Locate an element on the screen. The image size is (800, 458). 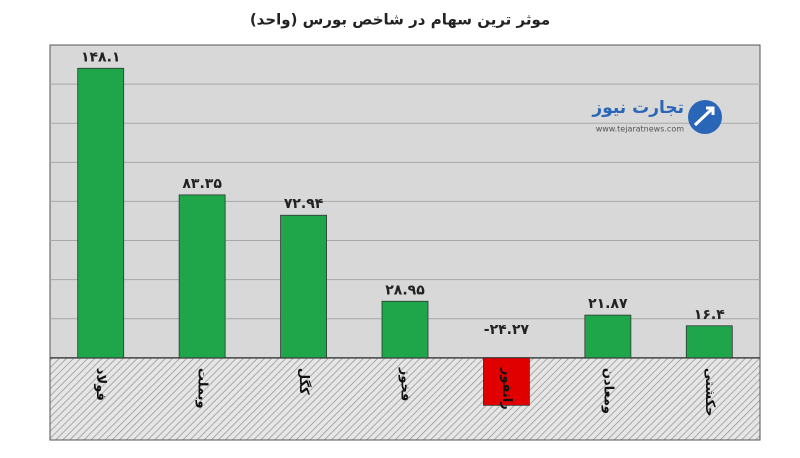
x-tick-label: رانفور is located at coordinates (506, 388).